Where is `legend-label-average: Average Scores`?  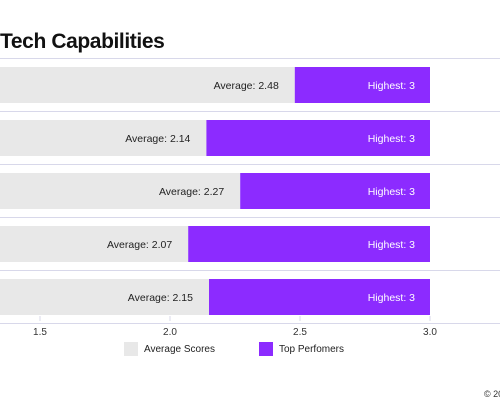
legend-label-average: Average Scores is located at coordinates (179, 349).